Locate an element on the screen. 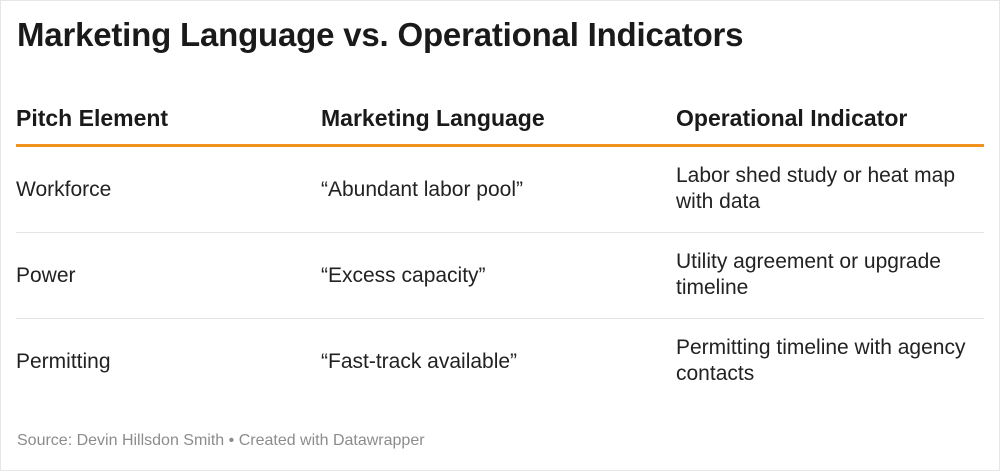  cell-operational-indicator: Permitting timeline with agency contacts is located at coordinates (821, 360).